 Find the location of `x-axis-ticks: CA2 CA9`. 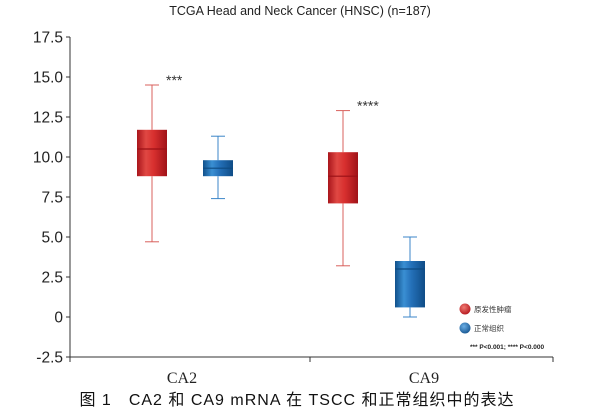

x-axis-ticks: CA2 CA9 is located at coordinates (311, 372).